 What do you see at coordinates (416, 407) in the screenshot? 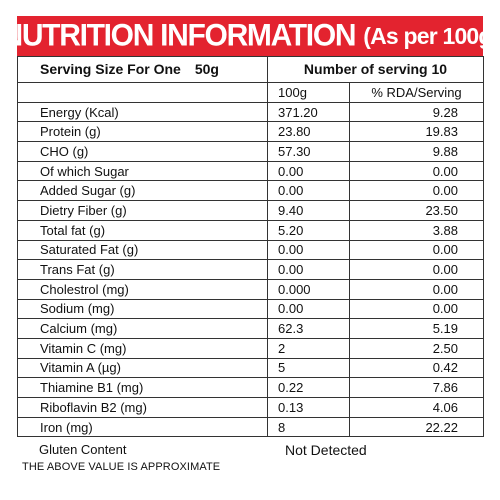
I see `nutrient-rda: 4.06` at bounding box center [416, 407].